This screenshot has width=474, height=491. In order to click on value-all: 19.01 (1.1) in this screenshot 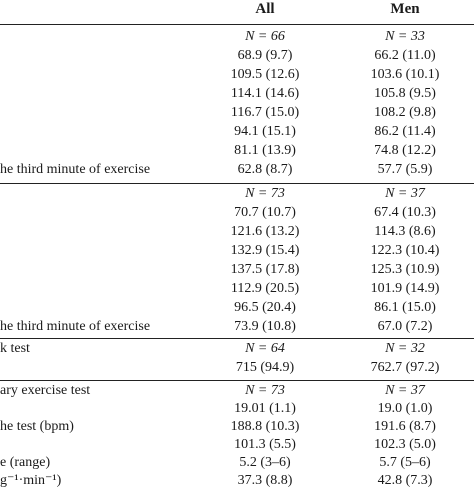, I will do `click(265, 408)`.